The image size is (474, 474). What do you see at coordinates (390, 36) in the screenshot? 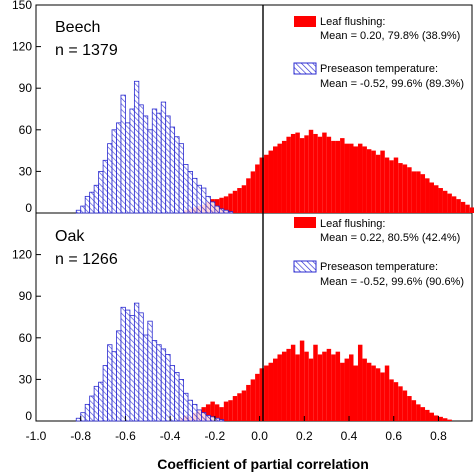
I see `top-legend-leaf-stat: Mean = 0.20, 79.8% (38.9%)` at bounding box center [390, 36].